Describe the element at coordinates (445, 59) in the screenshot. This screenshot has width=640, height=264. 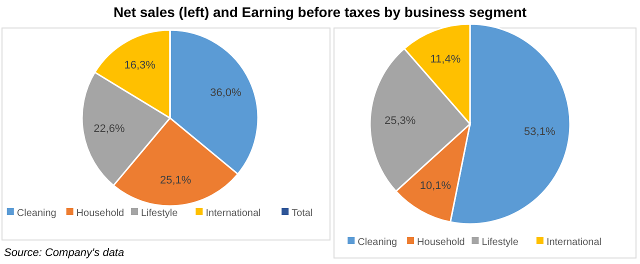
I see `data-label: 11,4%` at that location.